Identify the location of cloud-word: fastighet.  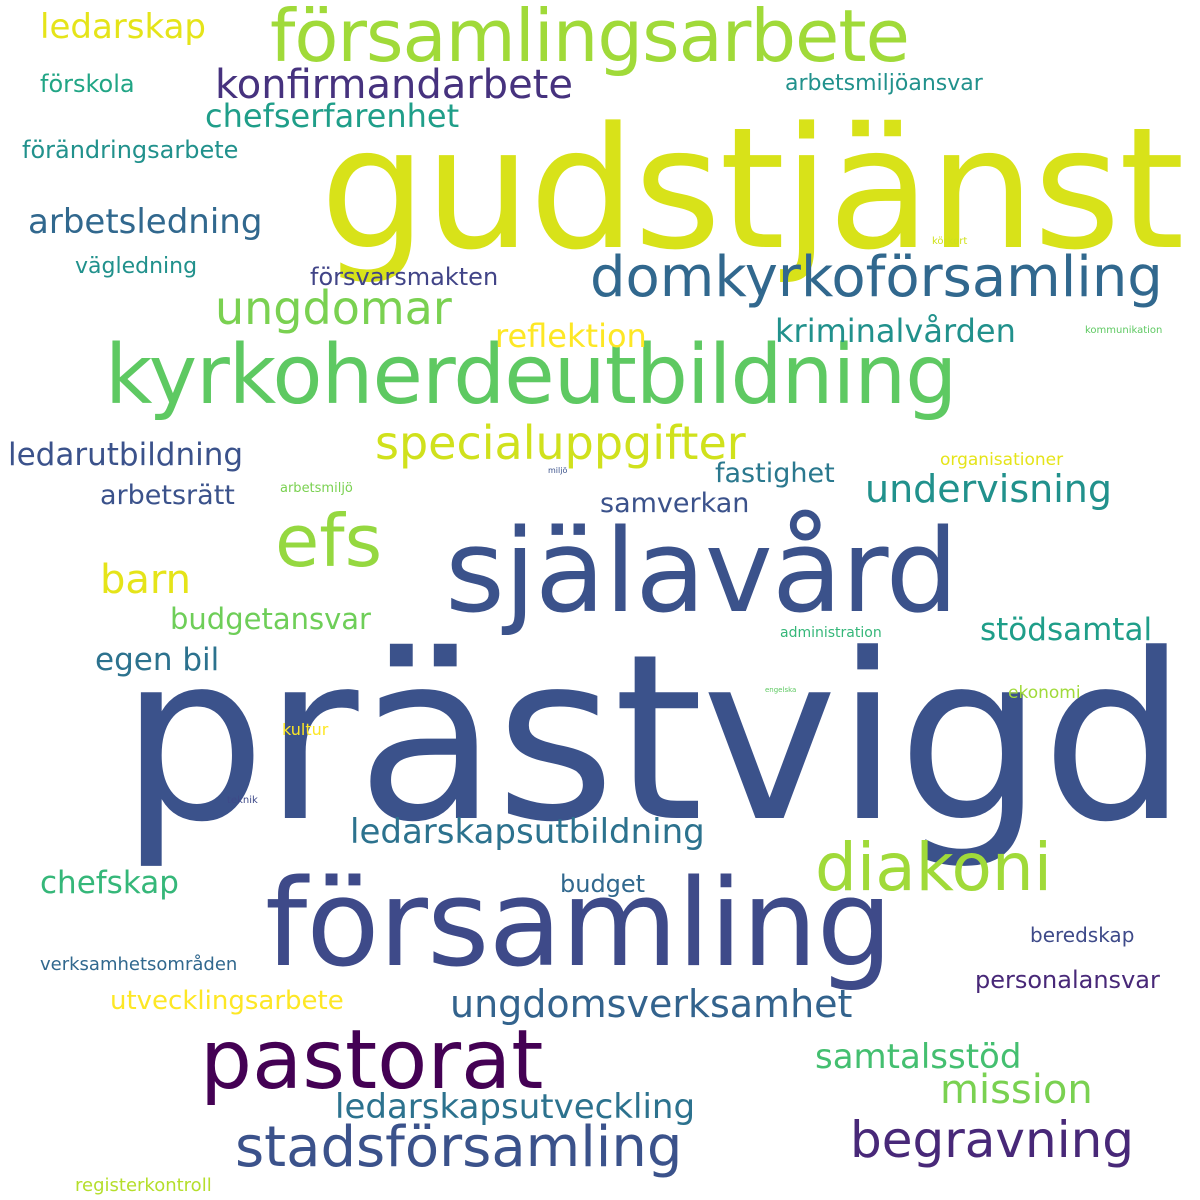
(775, 473).